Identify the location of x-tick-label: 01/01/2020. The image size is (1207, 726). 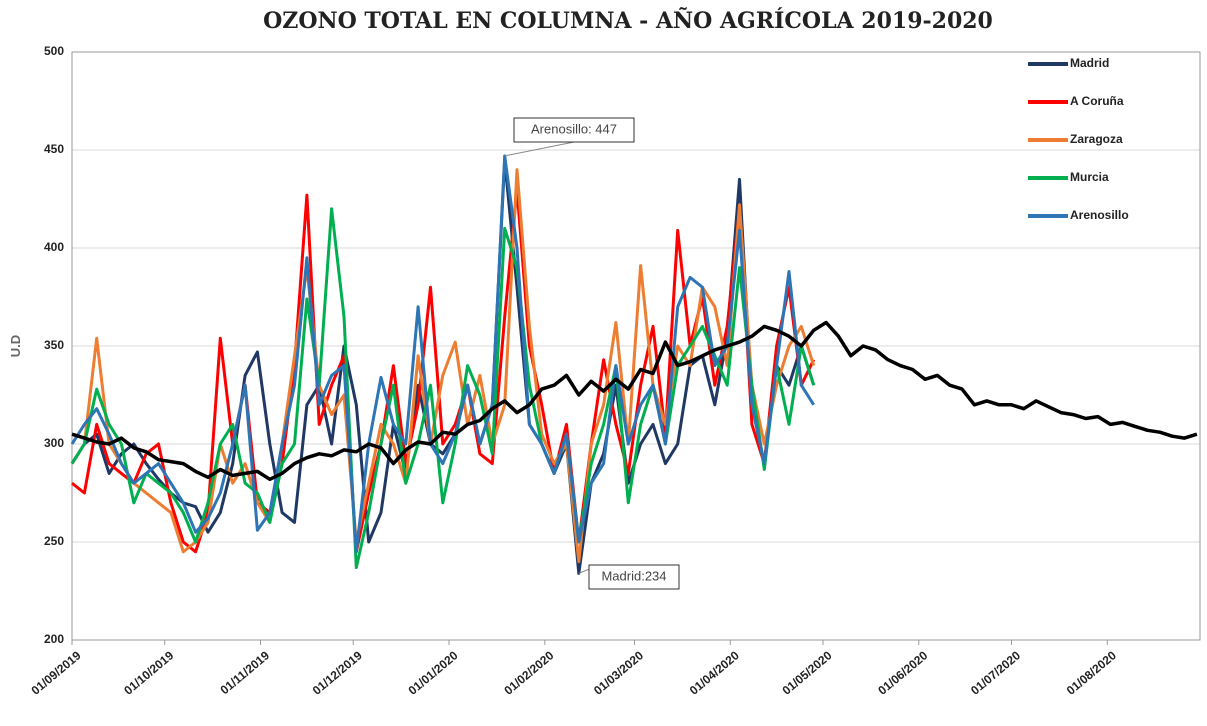
(433, 673).